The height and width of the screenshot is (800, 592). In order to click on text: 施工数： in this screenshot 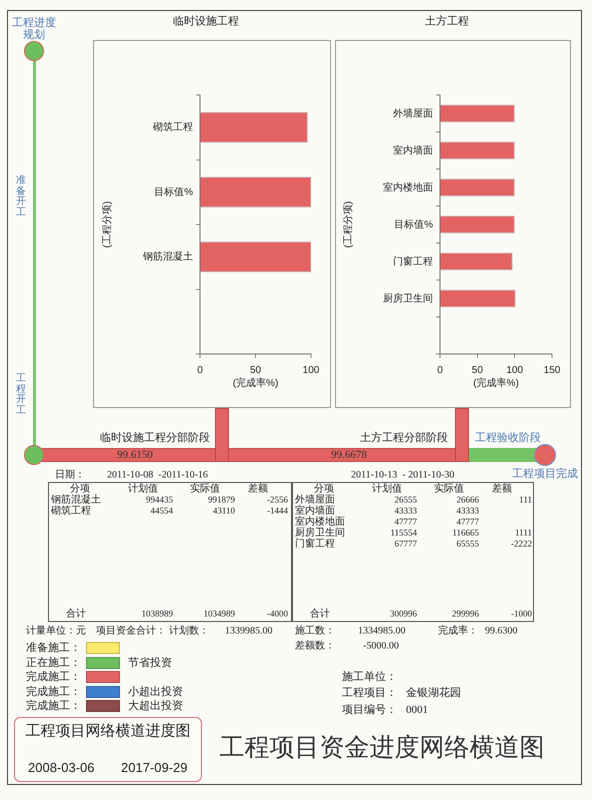, I will do `click(315, 631)`.